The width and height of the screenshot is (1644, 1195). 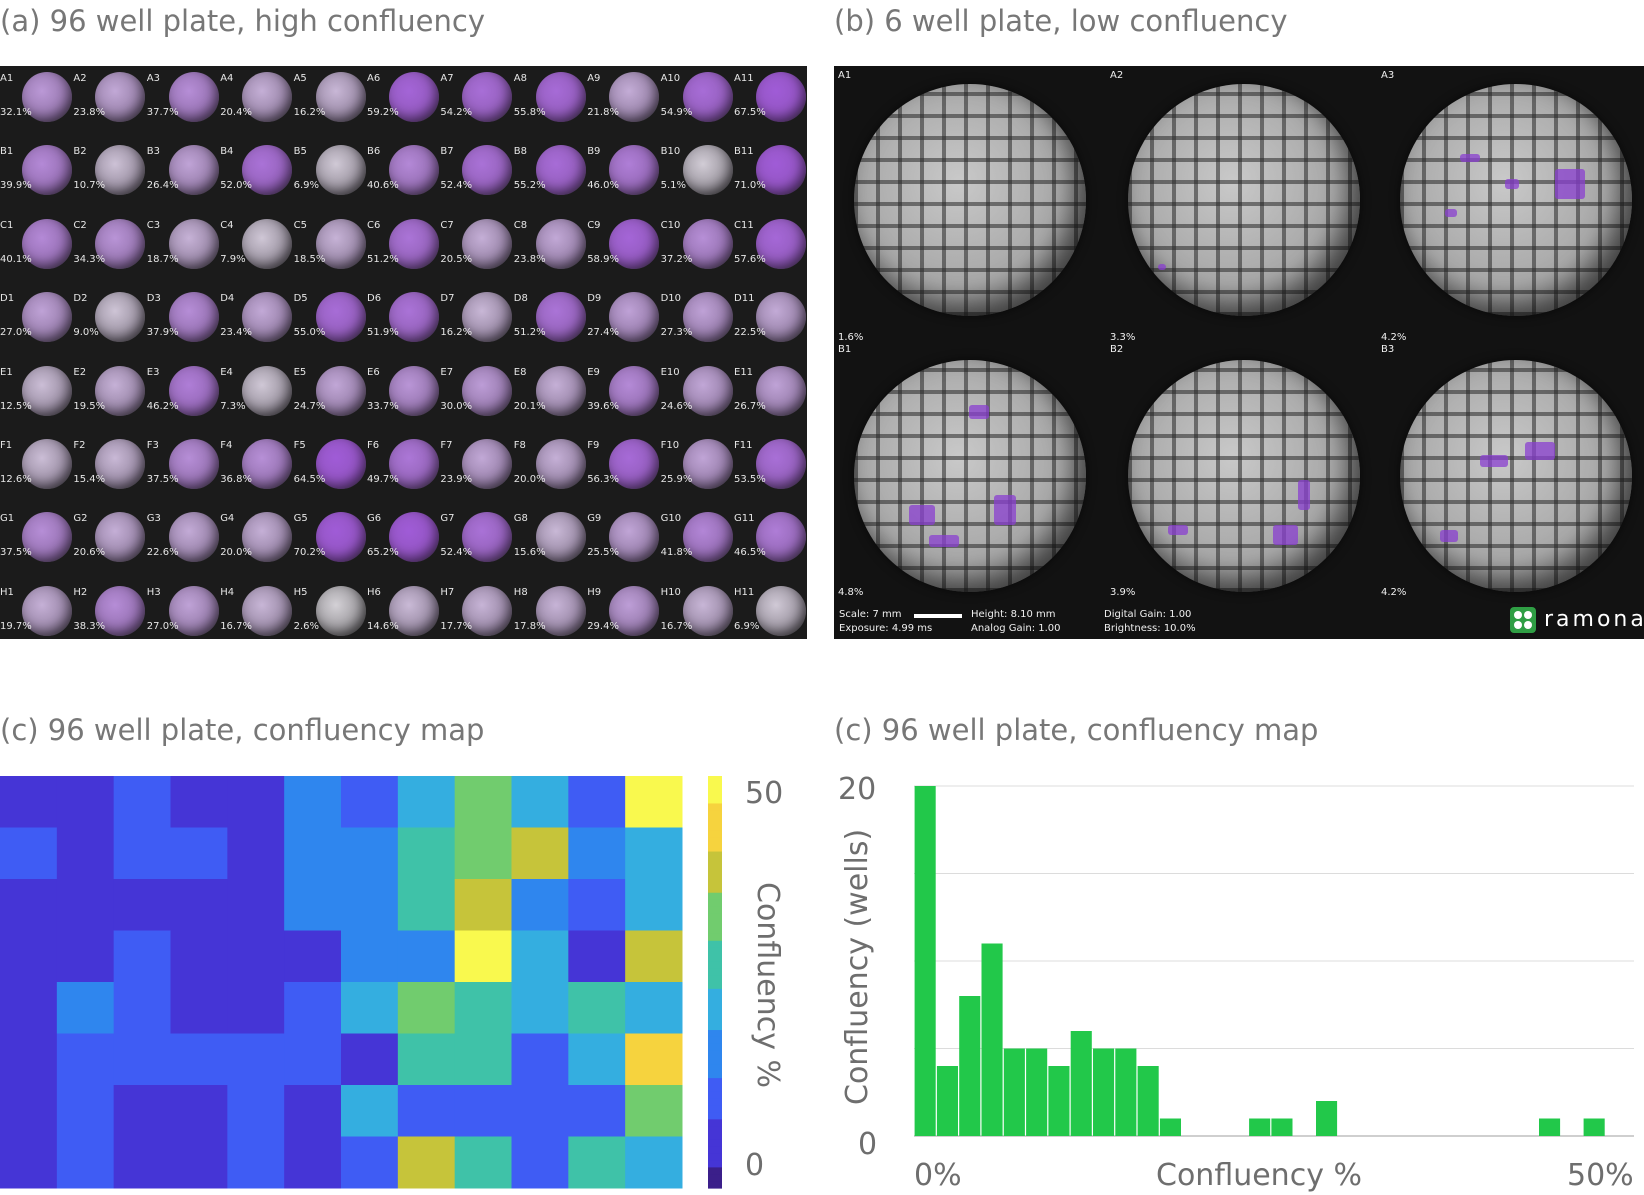 What do you see at coordinates (373, 445) in the screenshot?
I see `well-id-label: F6` at bounding box center [373, 445].